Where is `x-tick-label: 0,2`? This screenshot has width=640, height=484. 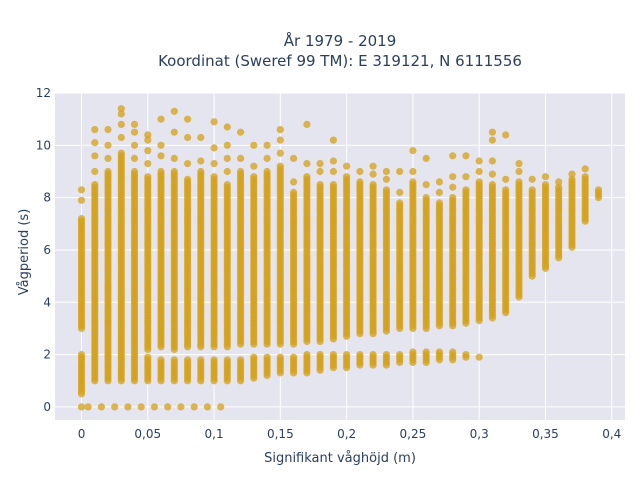 x-tick-label: 0,2 is located at coordinates (346, 434).